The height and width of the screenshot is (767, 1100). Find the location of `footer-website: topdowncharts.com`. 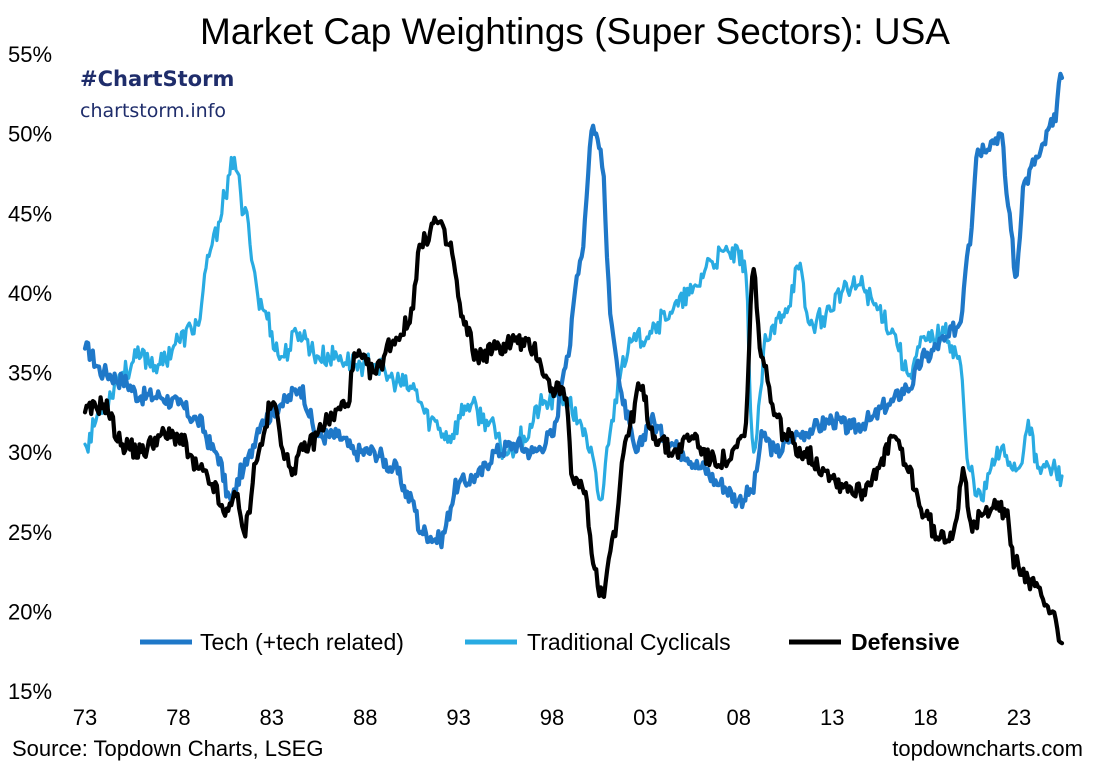

footer-website: topdowncharts.com is located at coordinates (987, 748).